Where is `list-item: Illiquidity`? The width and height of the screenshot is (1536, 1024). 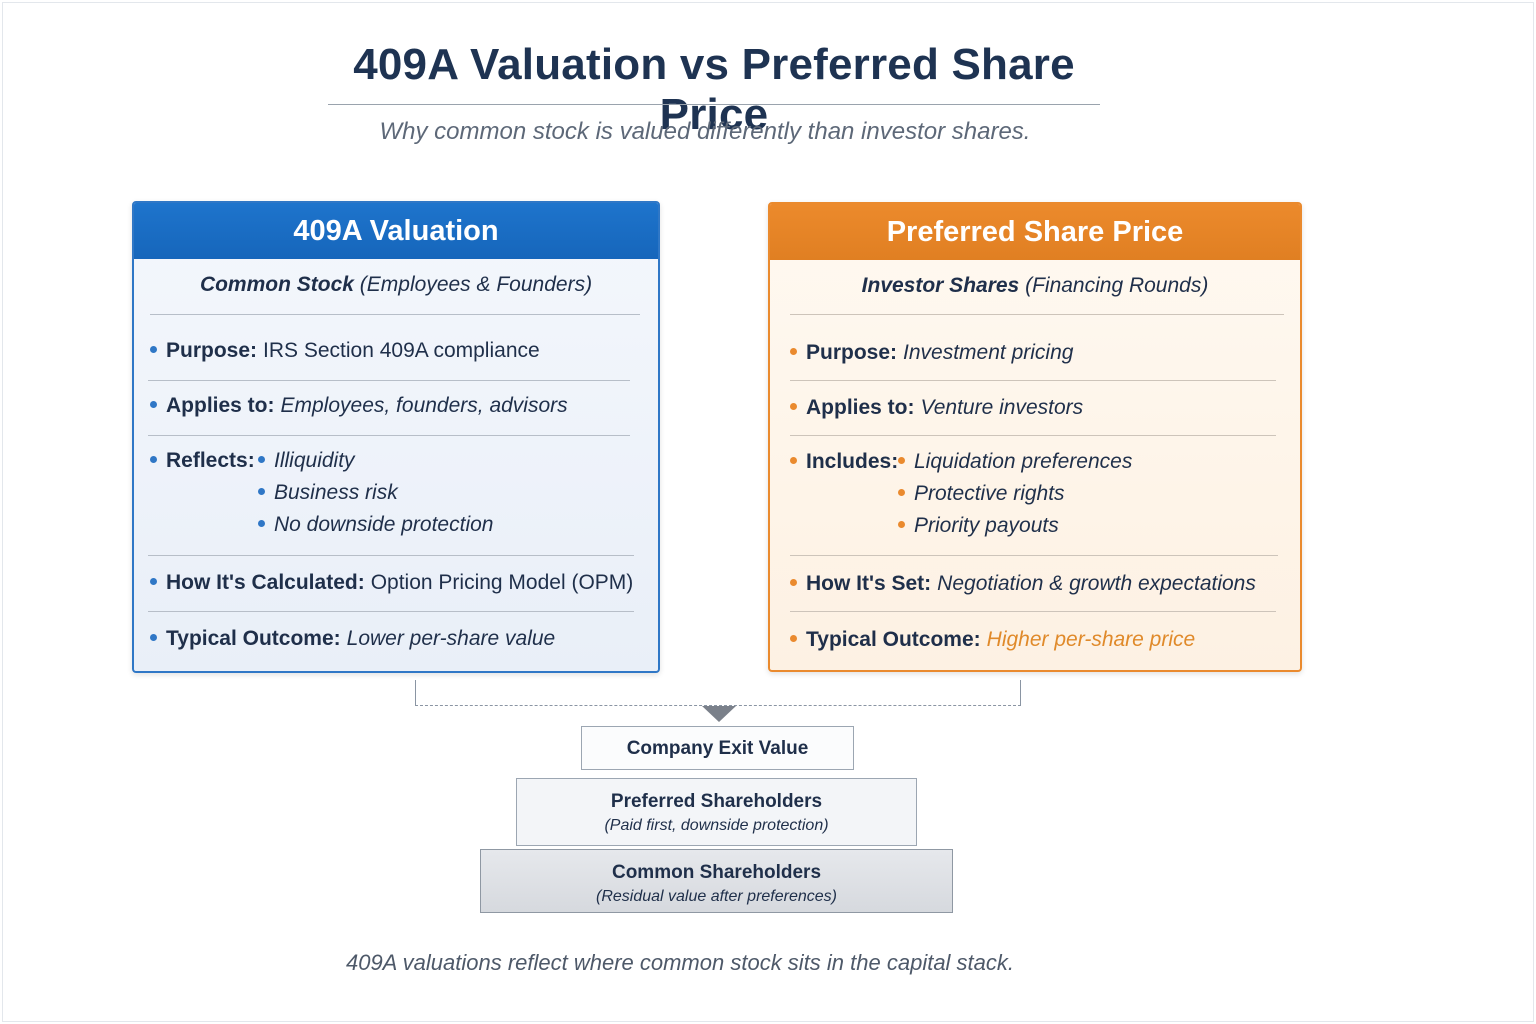 list-item: Illiquidity is located at coordinates (375, 465).